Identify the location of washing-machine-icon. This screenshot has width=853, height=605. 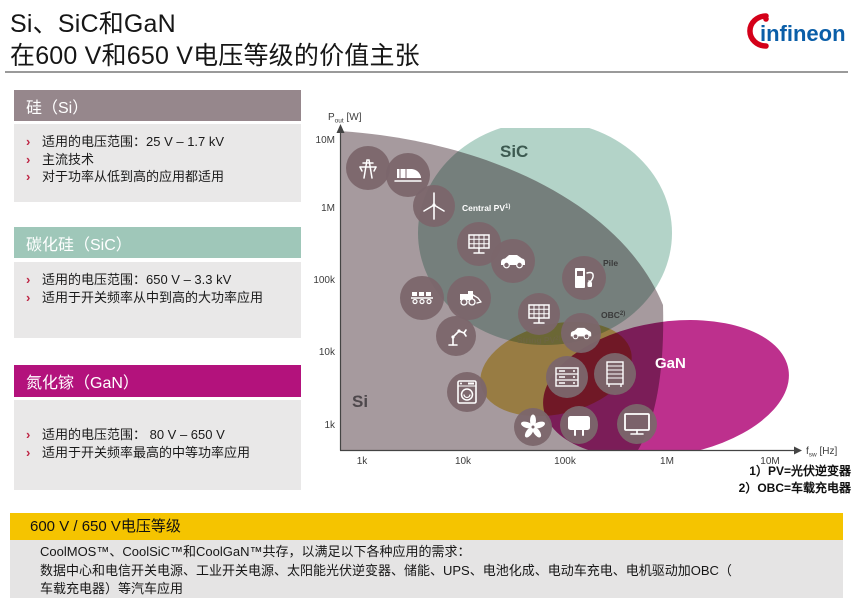
(467, 392).